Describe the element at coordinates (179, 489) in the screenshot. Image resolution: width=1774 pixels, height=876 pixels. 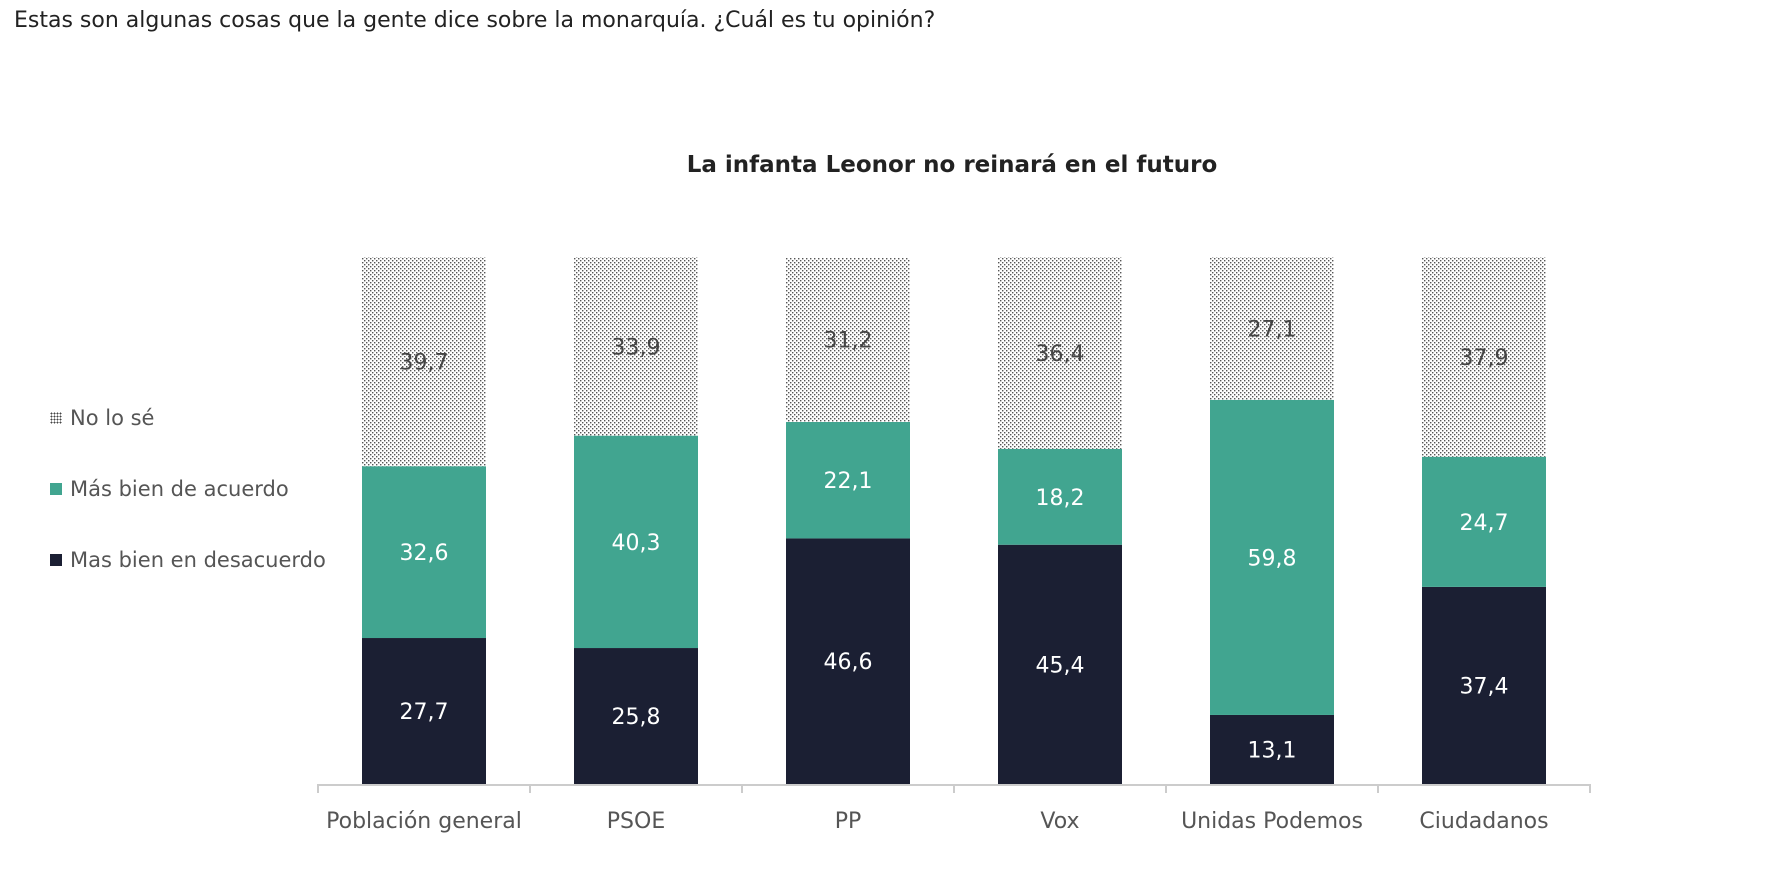
I see `legend-label: Más bien de acuerdo` at that location.